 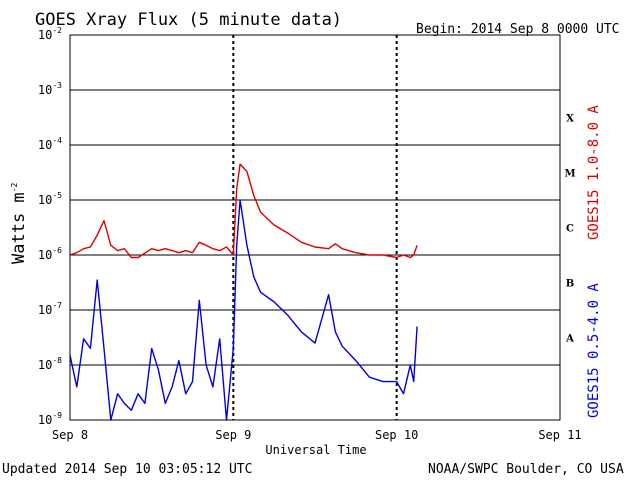 I want to click on legend-blue-label: GOES15 0.5-4.0 A, so click(x=594, y=350).